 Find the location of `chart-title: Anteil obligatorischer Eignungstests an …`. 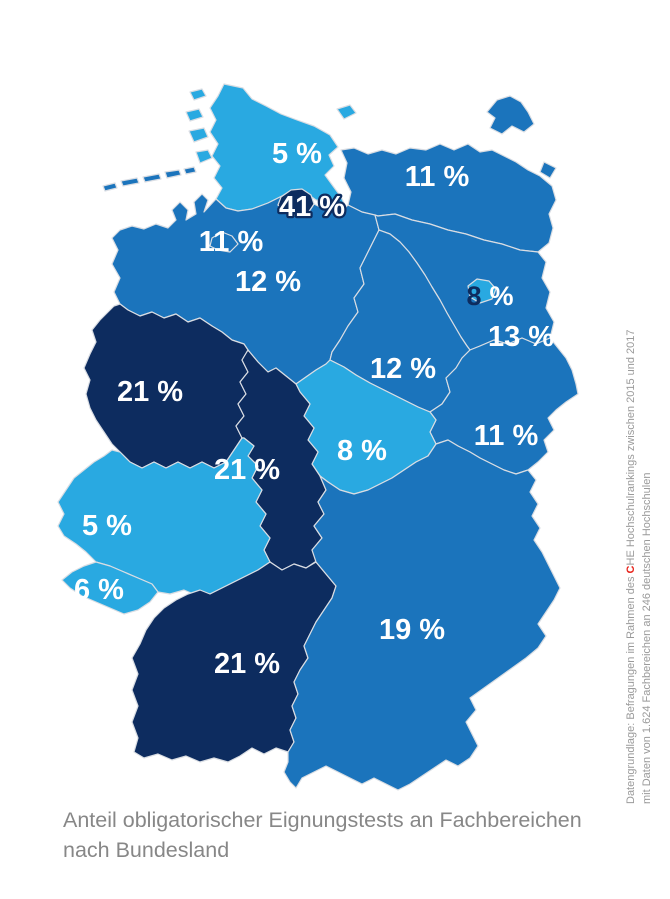

chart-title: Anteil obligatorischer Eignungstests an … is located at coordinates (322, 835).